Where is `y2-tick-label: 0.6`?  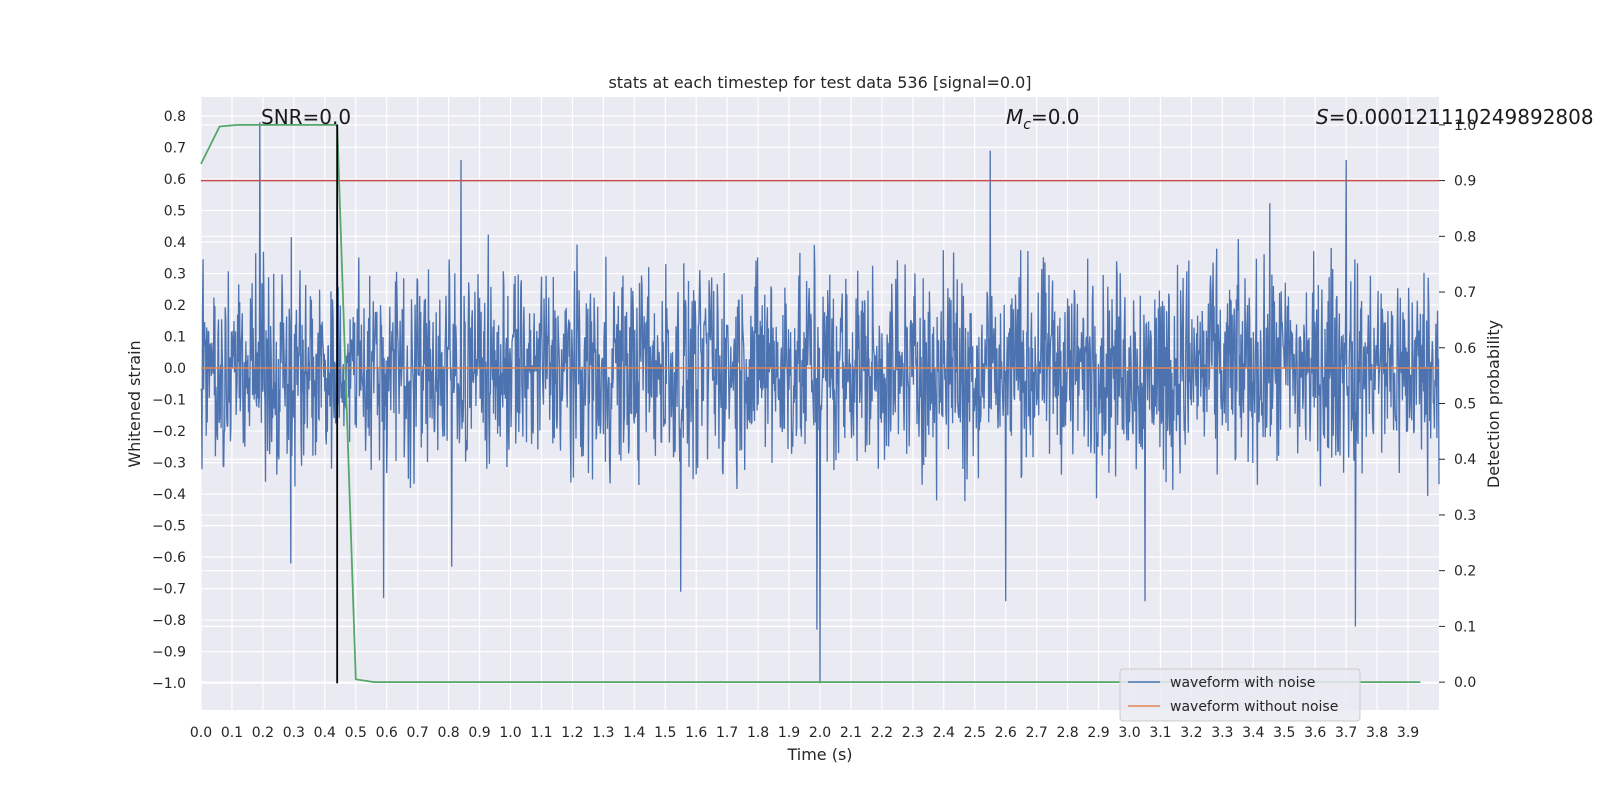
y2-tick-label: 0.6 is located at coordinates (1465, 349).